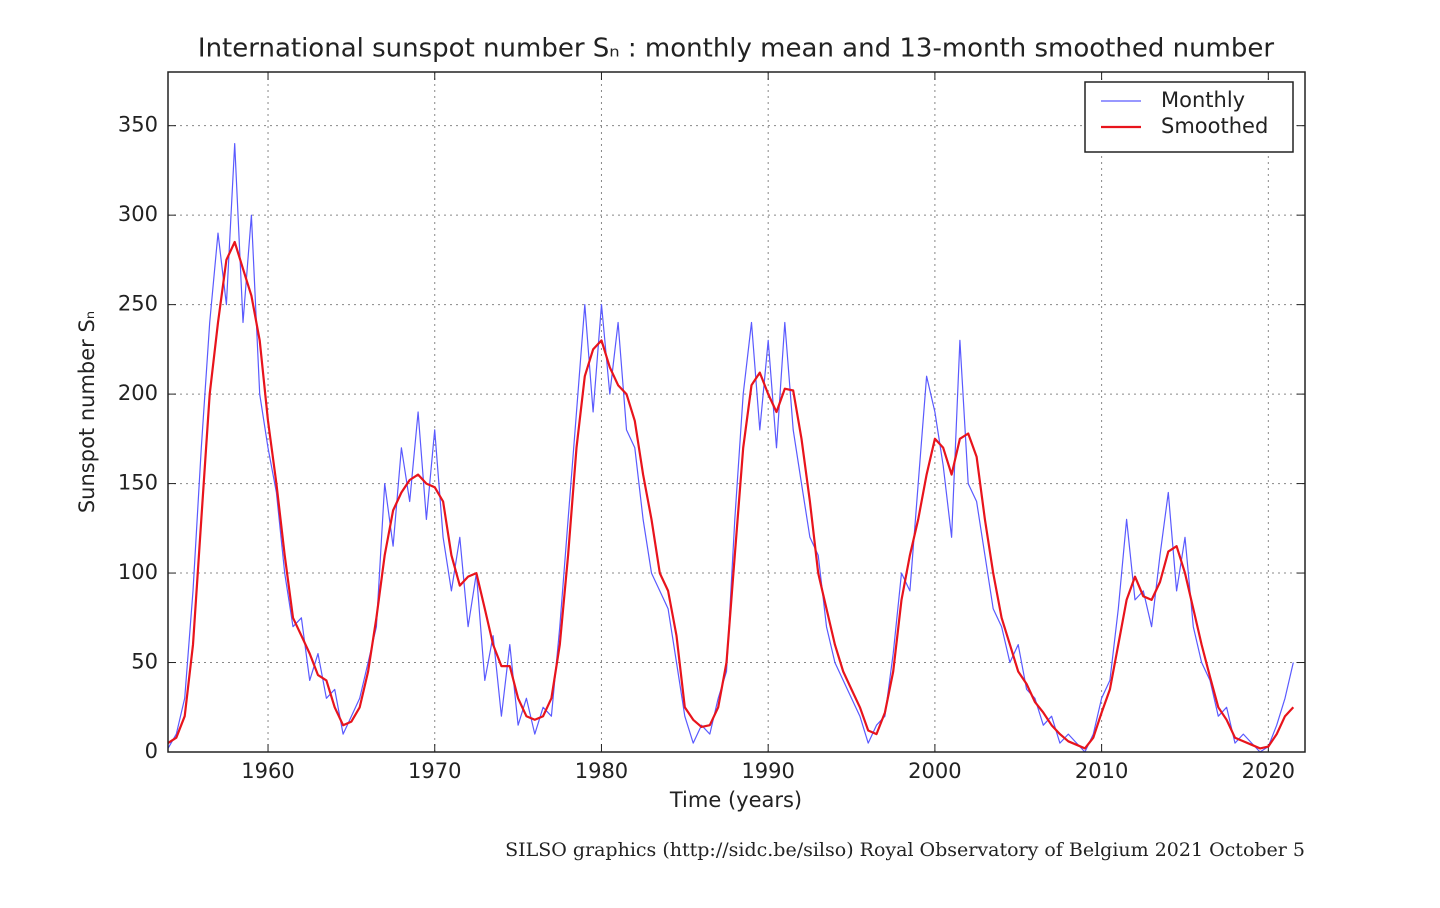  I want to click on y-tick-label: 100, so click(138, 572).